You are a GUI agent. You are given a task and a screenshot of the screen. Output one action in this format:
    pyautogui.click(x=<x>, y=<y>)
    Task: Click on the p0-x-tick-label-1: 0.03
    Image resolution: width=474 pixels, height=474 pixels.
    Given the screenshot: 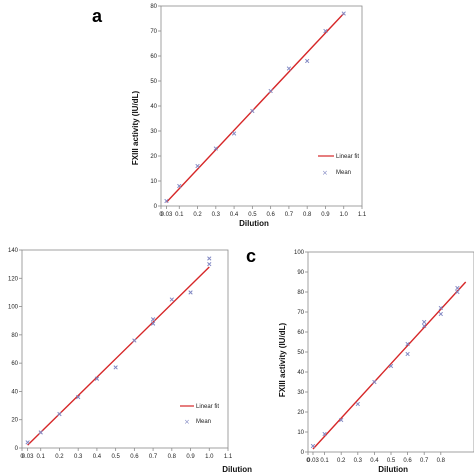 What is the action you would take?
    pyautogui.click(x=167, y=215)
    